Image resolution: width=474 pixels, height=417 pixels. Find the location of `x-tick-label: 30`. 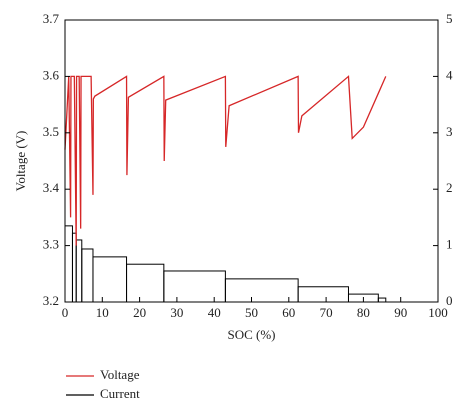

x-tick-label: 30 is located at coordinates (176, 312).